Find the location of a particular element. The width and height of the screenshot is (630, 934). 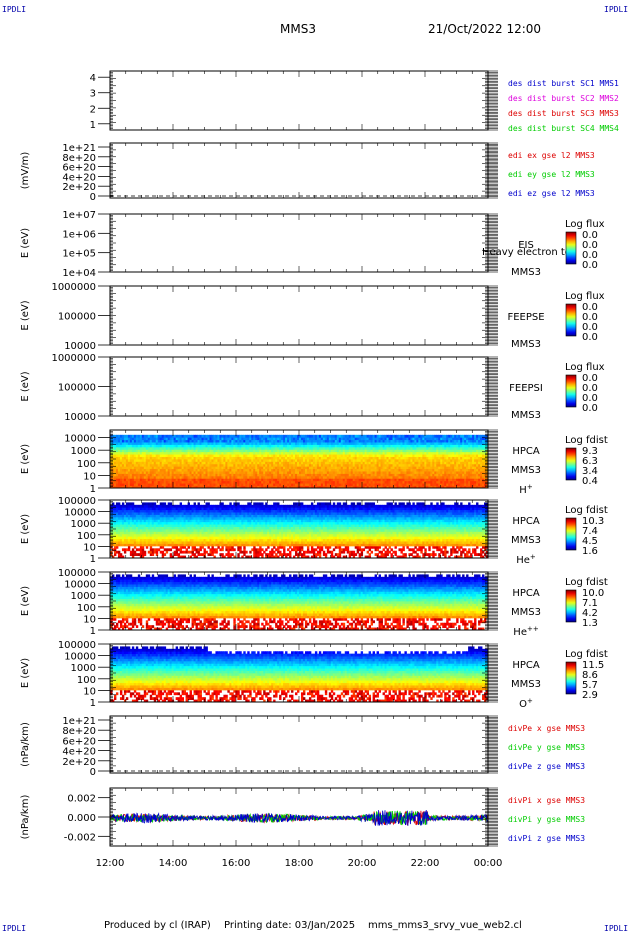

y-tick-label: 1e+06 is located at coordinates (79, 234).